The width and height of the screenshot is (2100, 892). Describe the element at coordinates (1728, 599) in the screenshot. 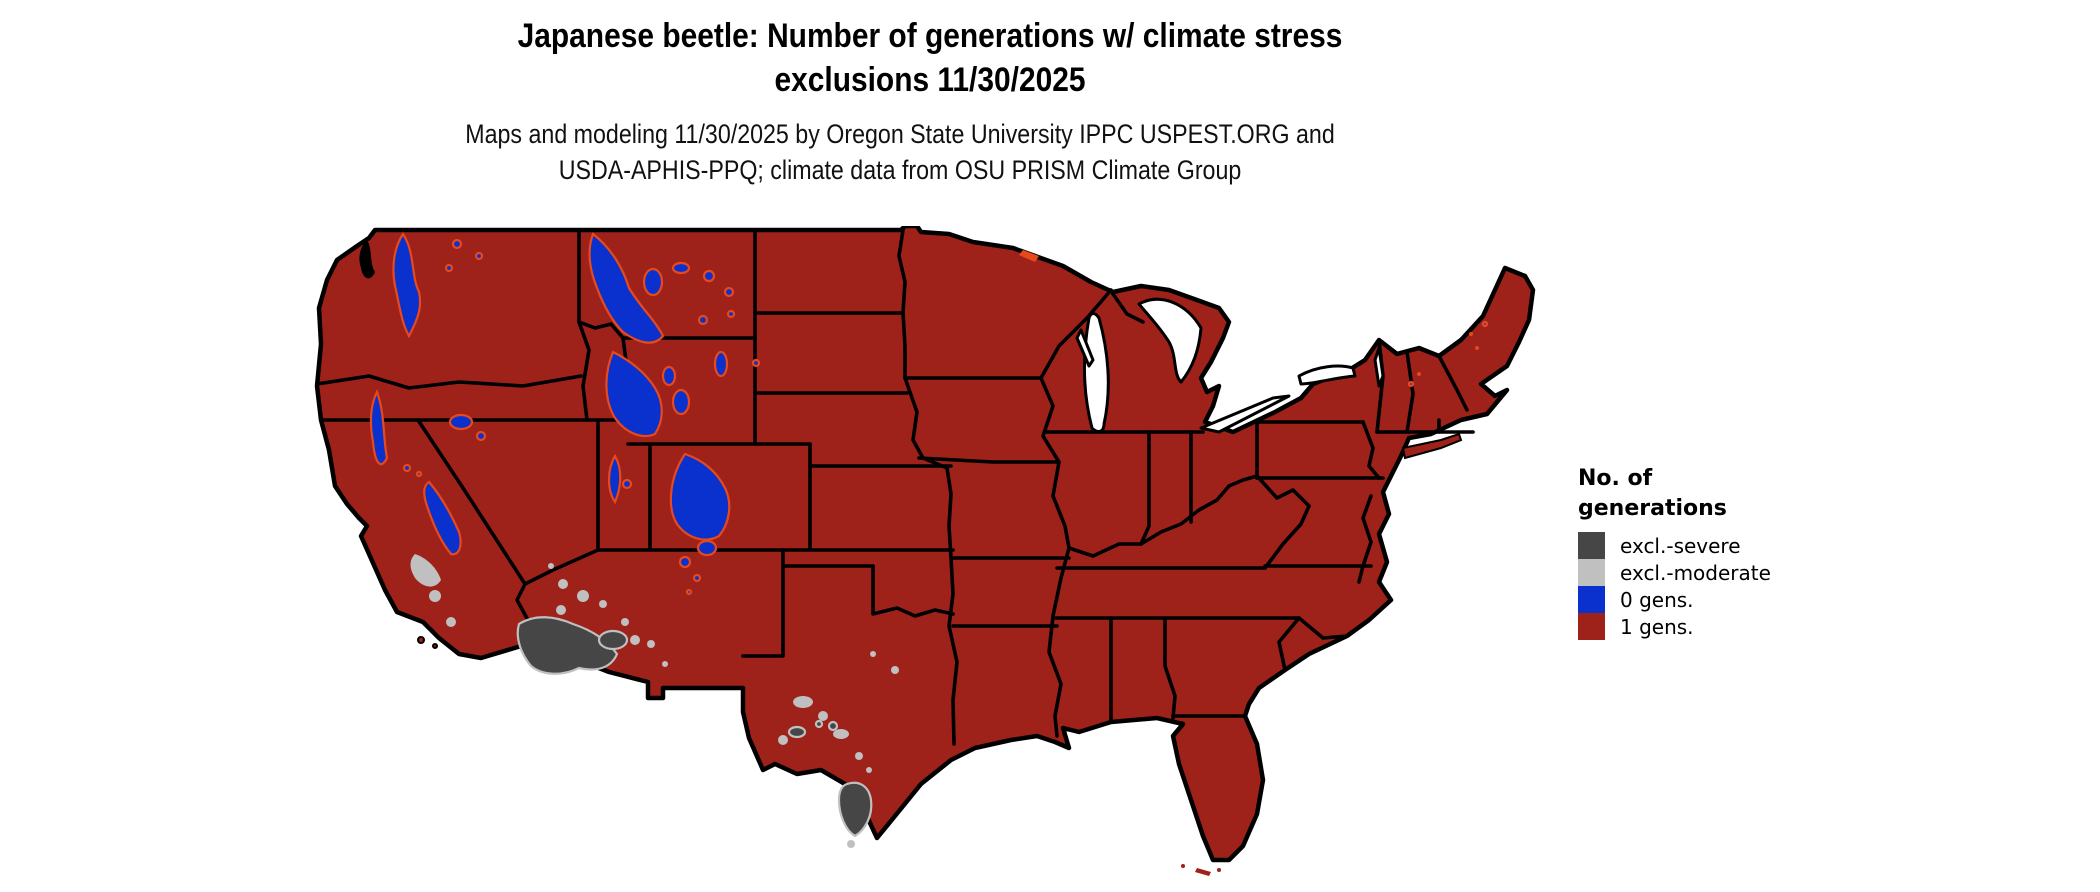

I see `legend-item-0-gens: 0 gens.` at that location.